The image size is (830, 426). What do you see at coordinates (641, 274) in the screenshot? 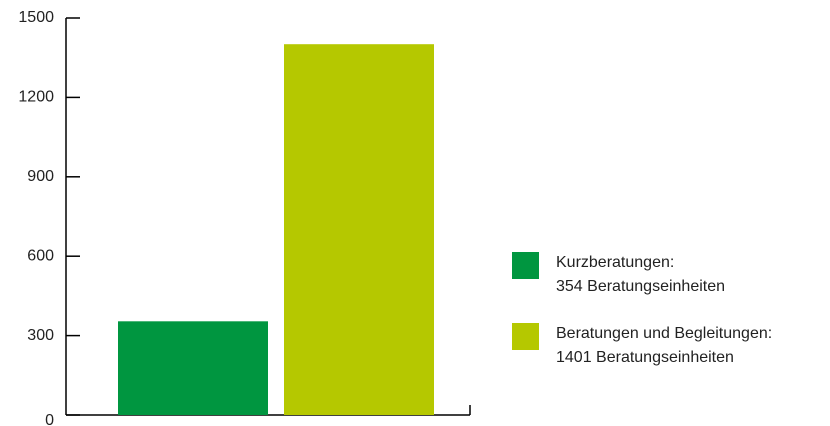
I see `legend-label: Kurzberatungen: 354 Beratungseinheiten` at bounding box center [641, 274].